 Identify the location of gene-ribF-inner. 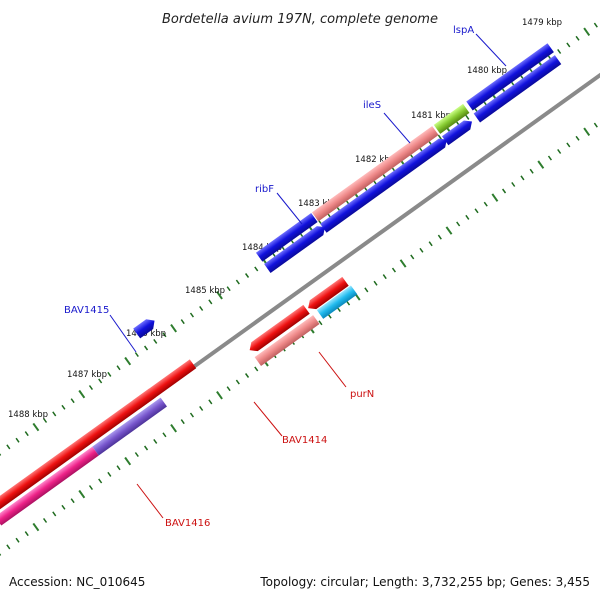
(296, 248).